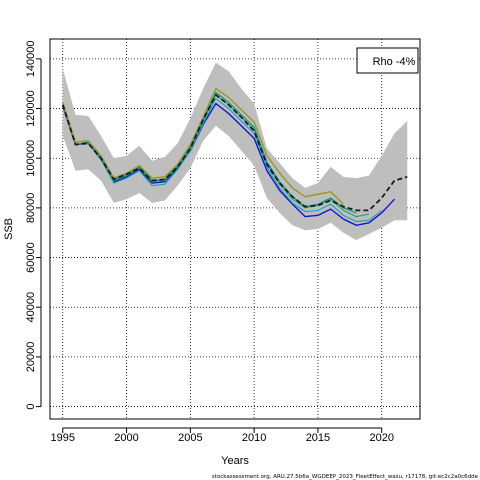 Image resolution: width=480 pixels, height=480 pixels. What do you see at coordinates (31, 208) in the screenshot?
I see `y-tick-label: 80000` at bounding box center [31, 208].